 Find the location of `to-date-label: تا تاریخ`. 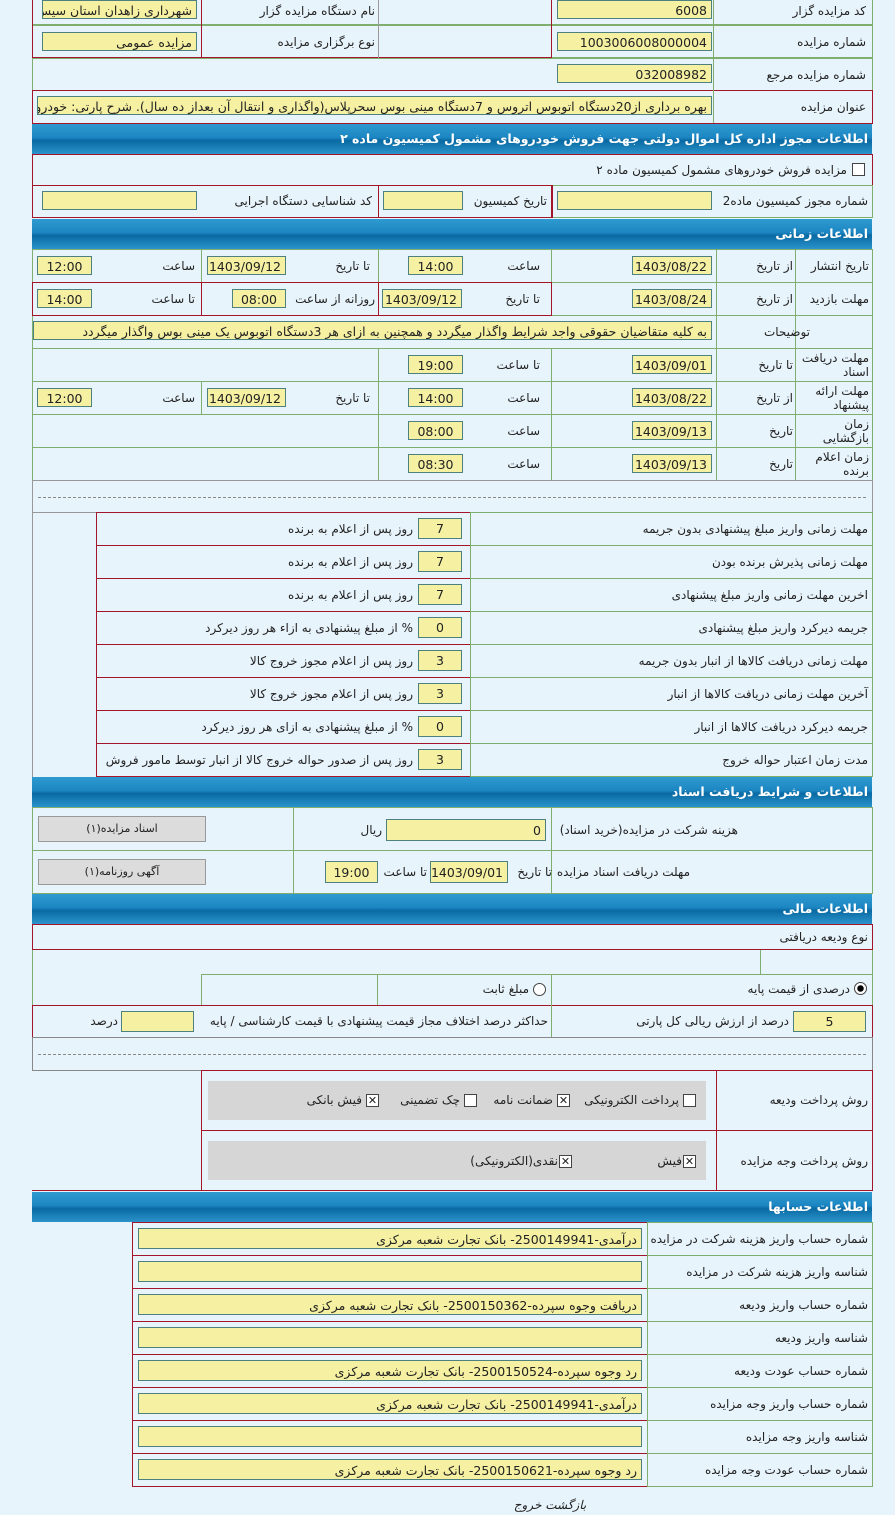

to-date-label: تا تاریخ is located at coordinates (352, 398).